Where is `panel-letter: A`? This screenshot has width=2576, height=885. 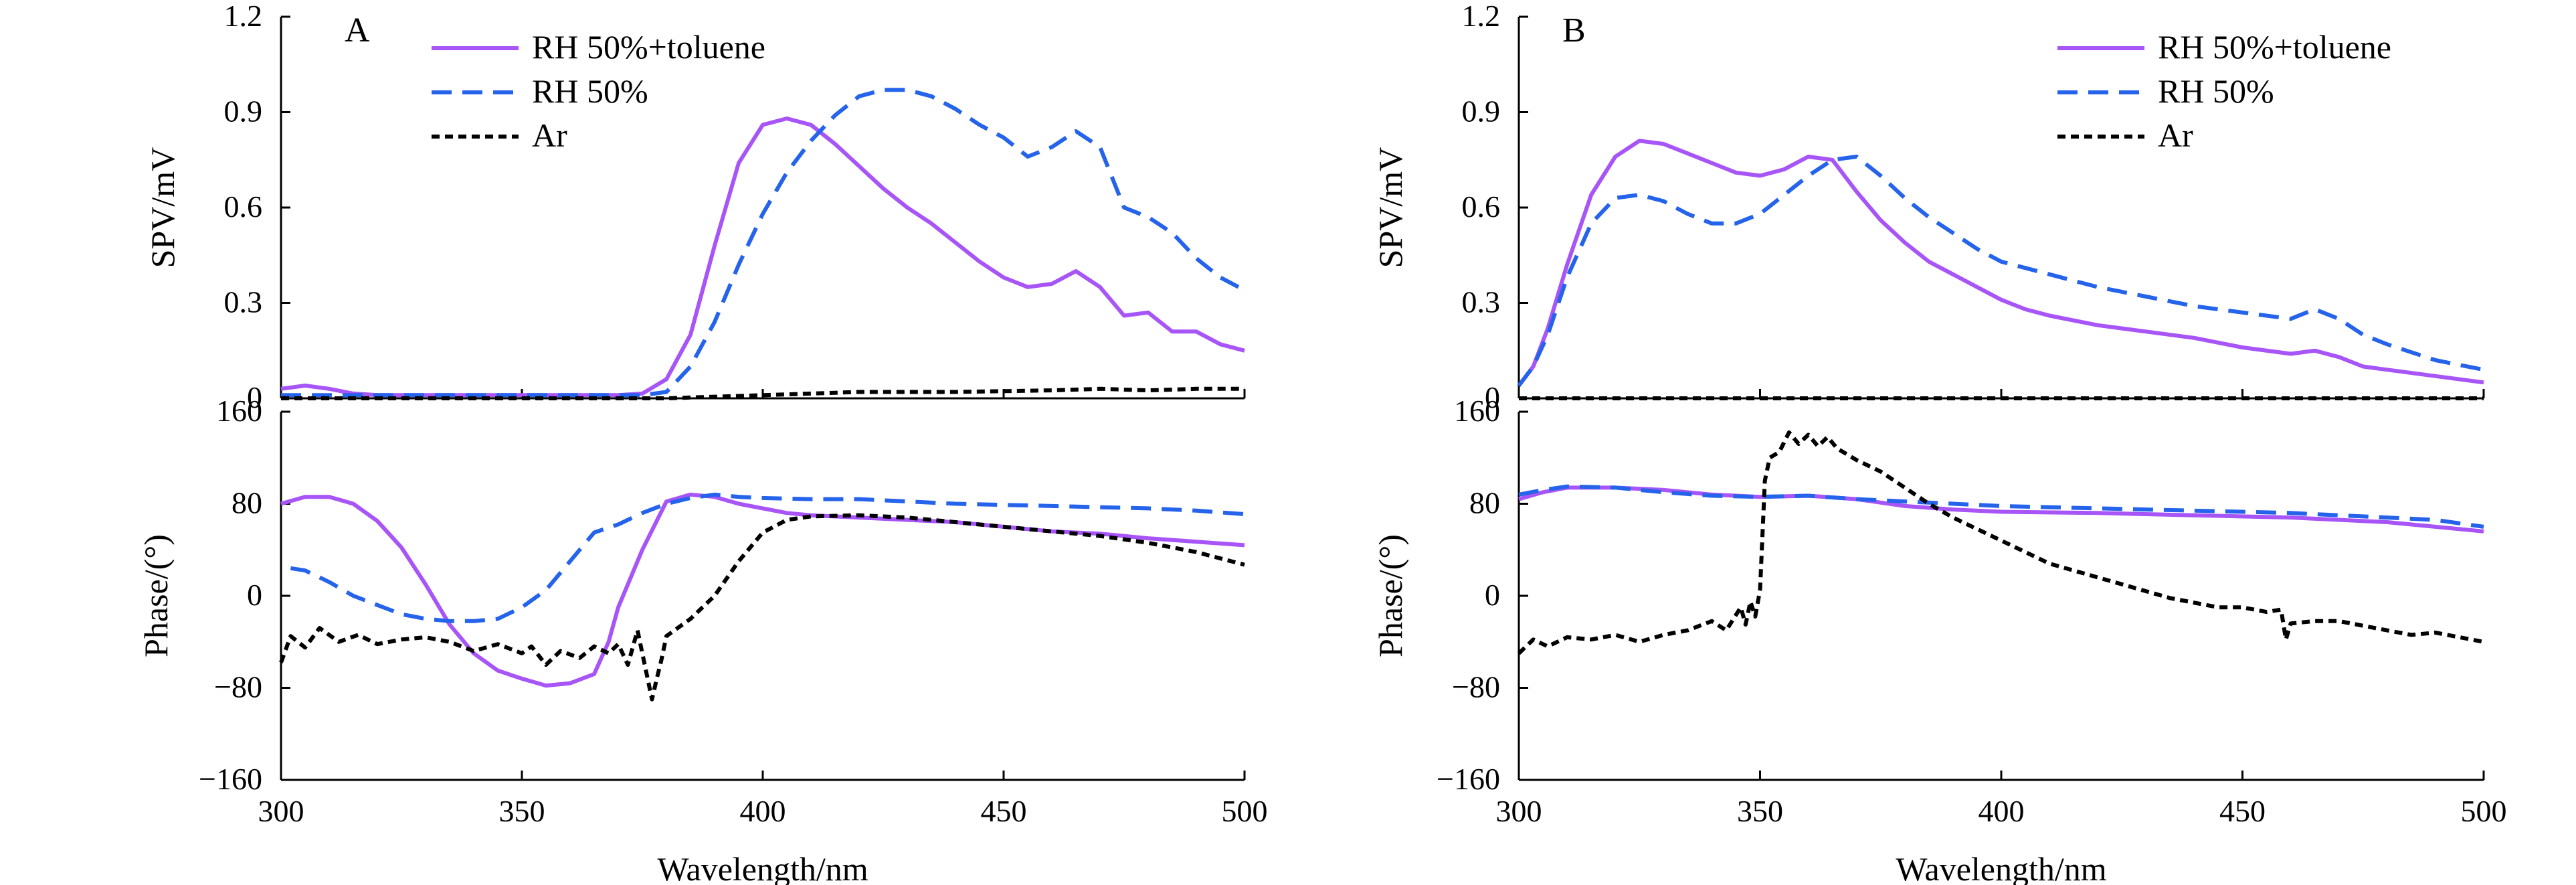 panel-letter: A is located at coordinates (358, 30).